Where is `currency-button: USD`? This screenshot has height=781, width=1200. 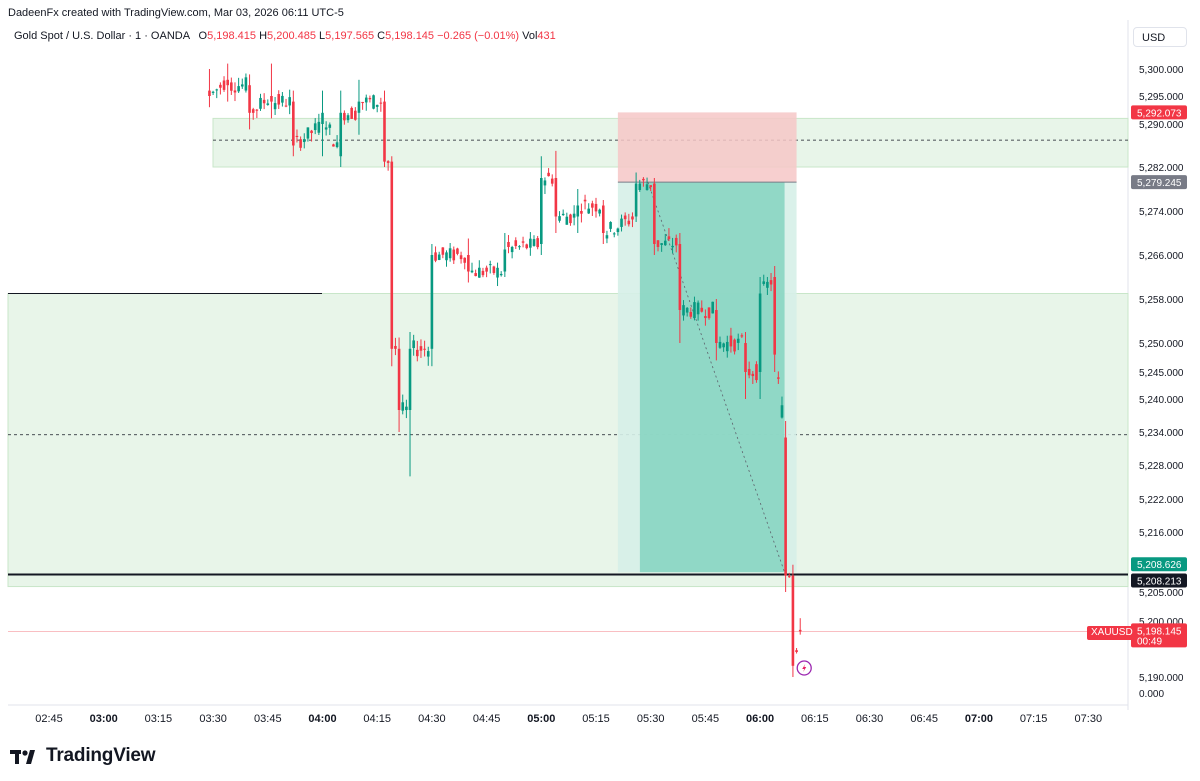
currency-button: USD is located at coordinates (1160, 37).